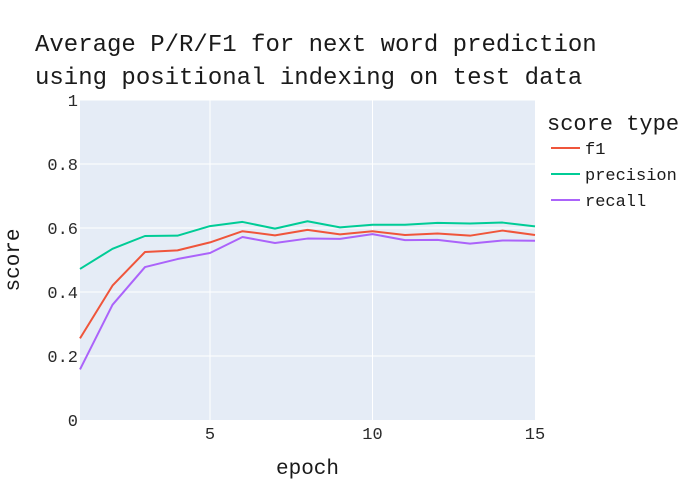  Describe the element at coordinates (62, 358) in the screenshot. I see `y-tick-label: 0.2` at that location.